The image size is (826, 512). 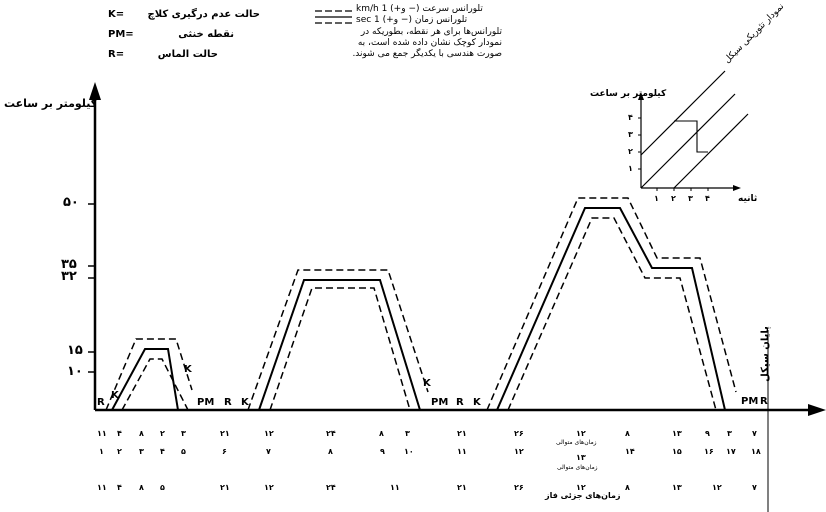 What do you see at coordinates (75, 371) in the screenshot?
I see `y-tick-label-10: ۱۰` at bounding box center [75, 371].